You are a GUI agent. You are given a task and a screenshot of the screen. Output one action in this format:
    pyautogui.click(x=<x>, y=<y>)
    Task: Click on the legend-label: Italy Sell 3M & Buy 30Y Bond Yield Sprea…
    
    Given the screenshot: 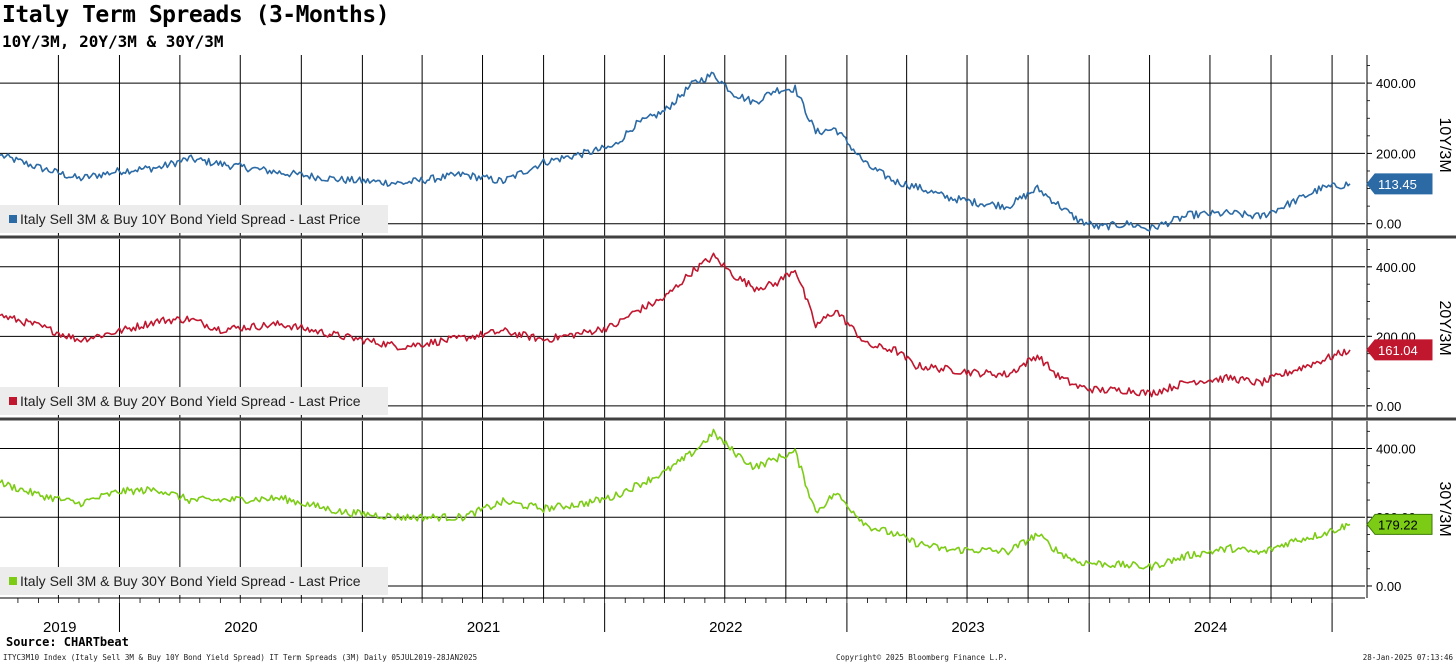 What is the action you would take?
    pyautogui.click(x=190, y=581)
    